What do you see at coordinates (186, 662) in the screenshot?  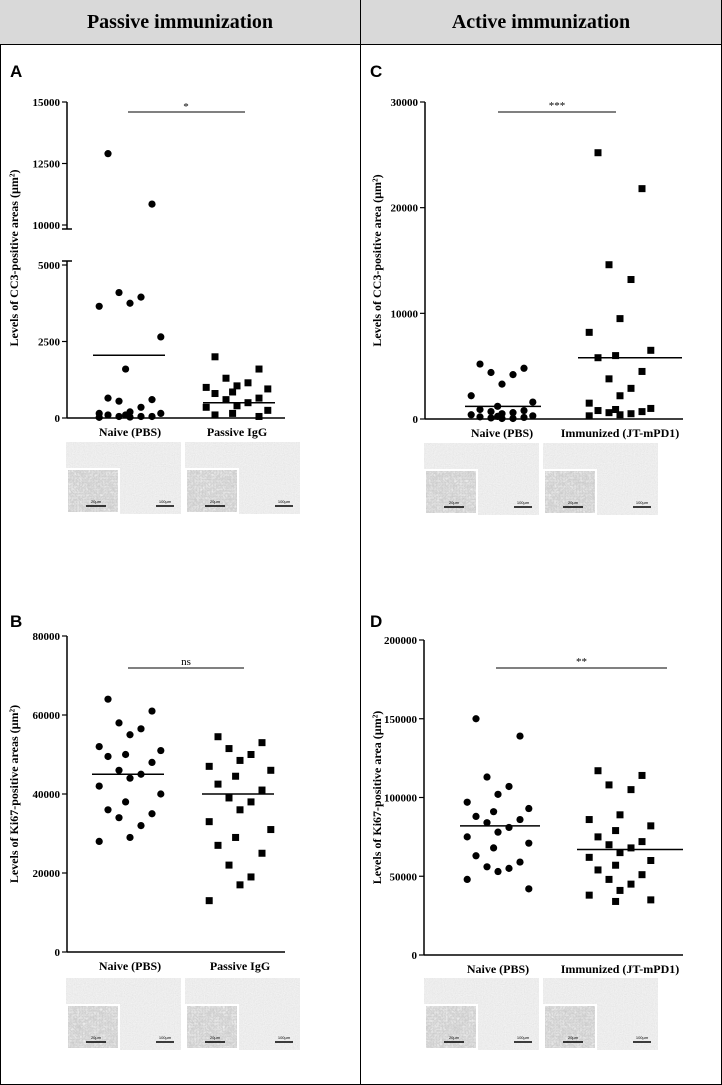 I see `significance-label: ns` at bounding box center [186, 662].